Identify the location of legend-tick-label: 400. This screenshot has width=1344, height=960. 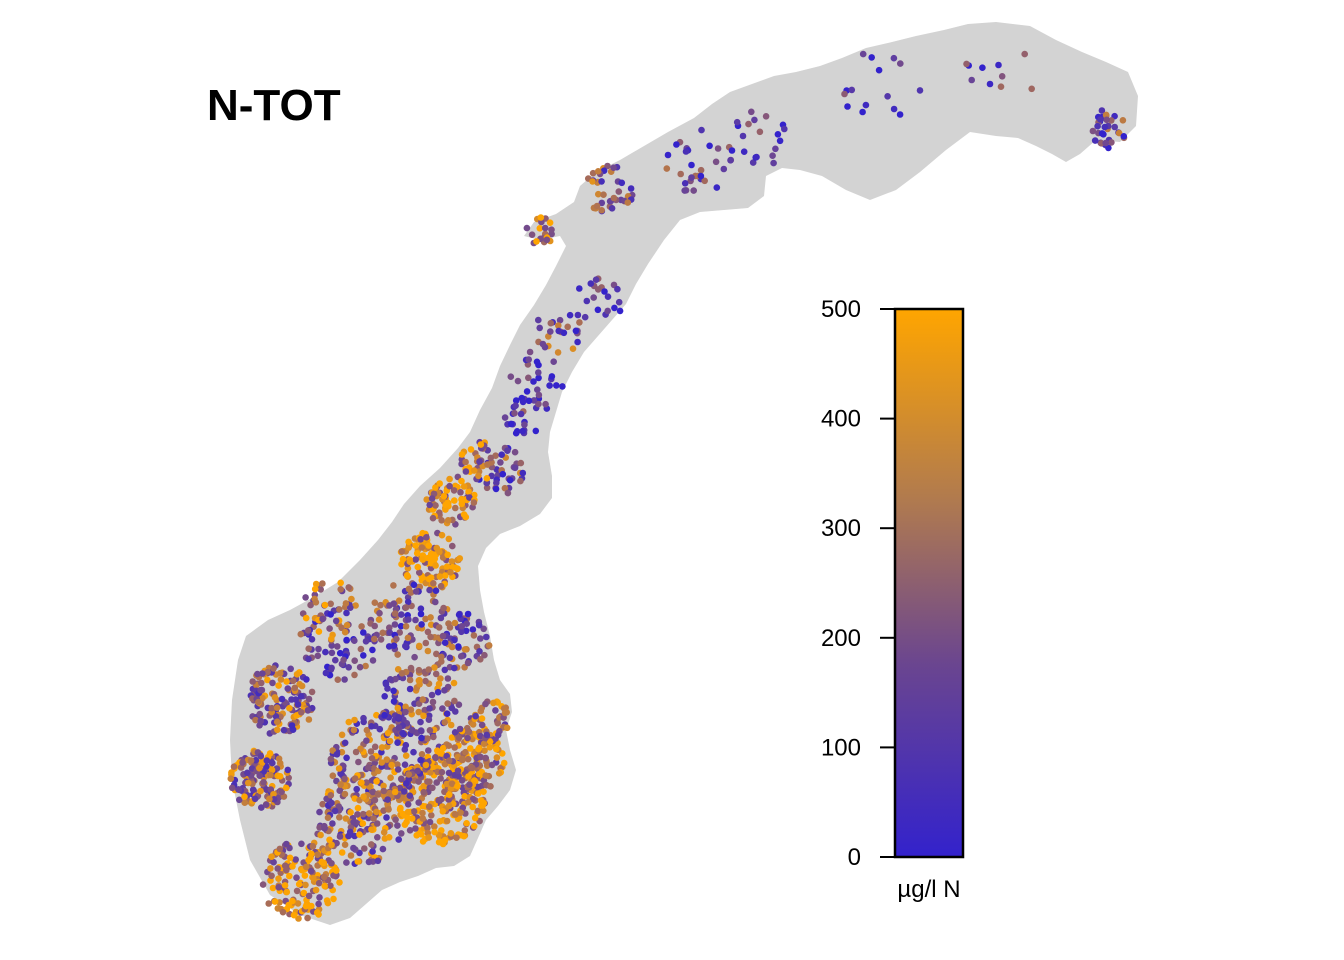
(841, 419).